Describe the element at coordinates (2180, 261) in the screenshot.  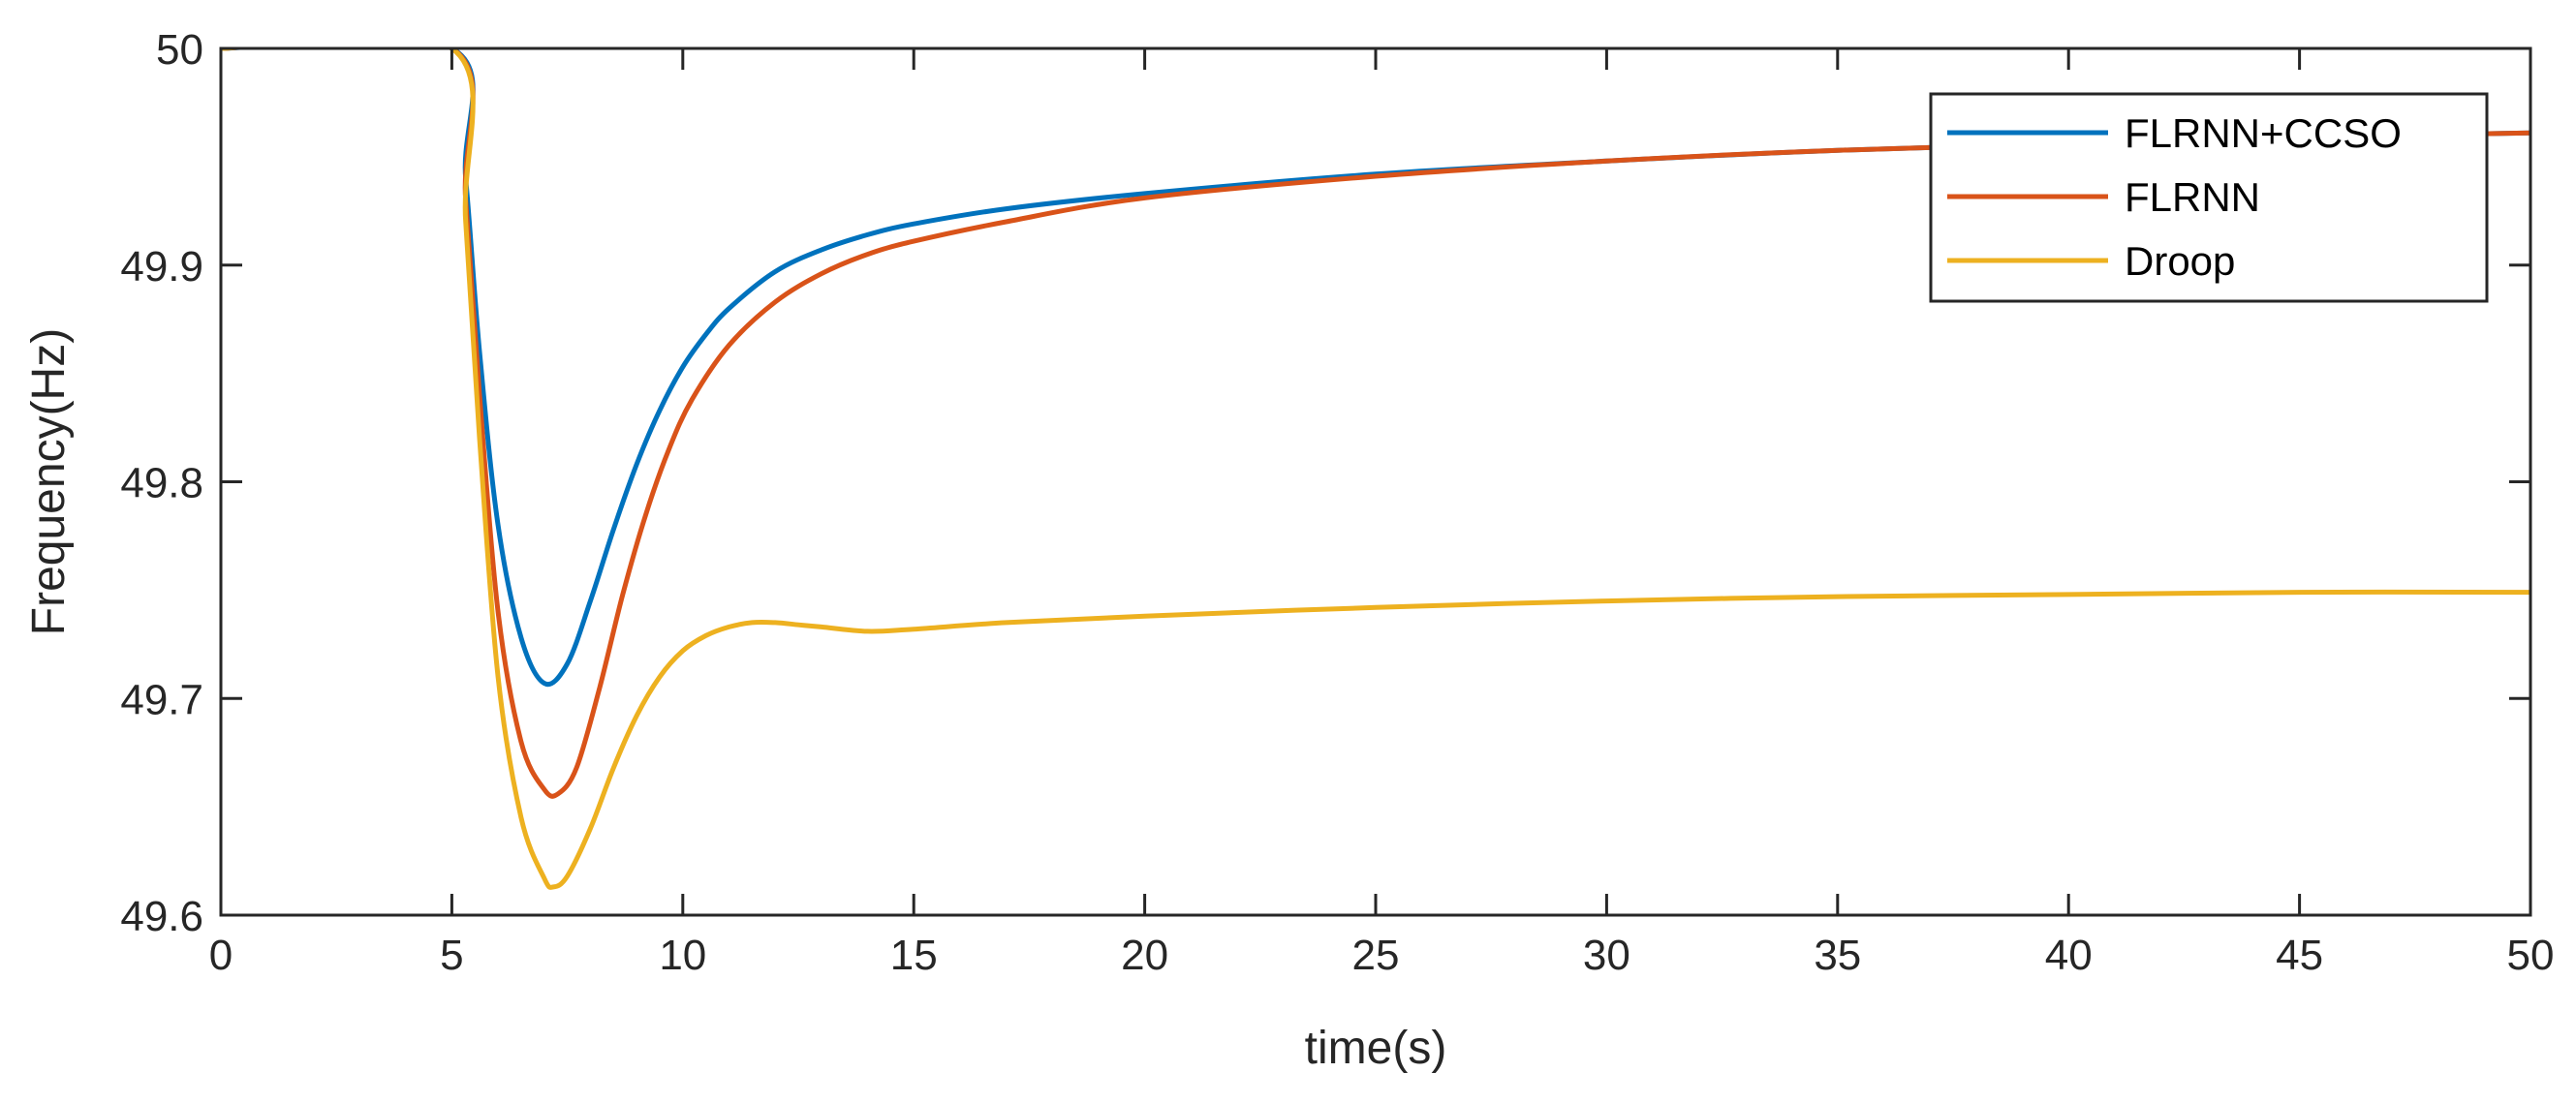
I see `legend-label: Droop` at that location.